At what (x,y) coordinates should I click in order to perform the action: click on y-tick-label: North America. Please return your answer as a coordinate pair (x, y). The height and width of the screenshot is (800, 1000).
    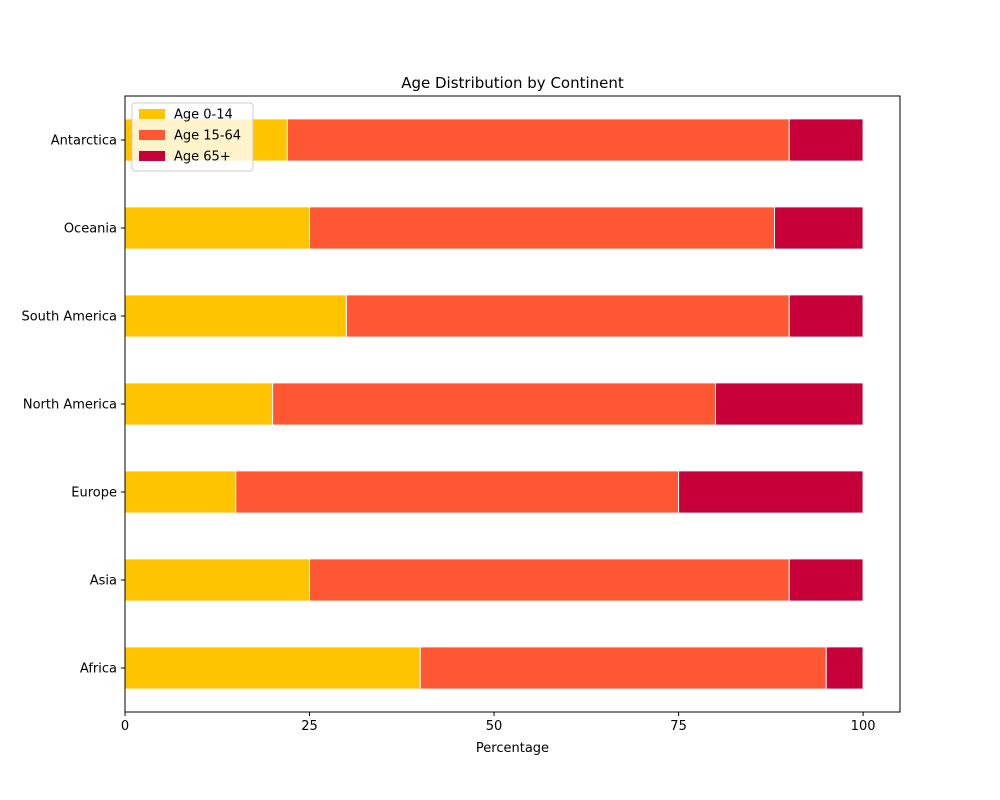
    Looking at the image, I should click on (70, 405).